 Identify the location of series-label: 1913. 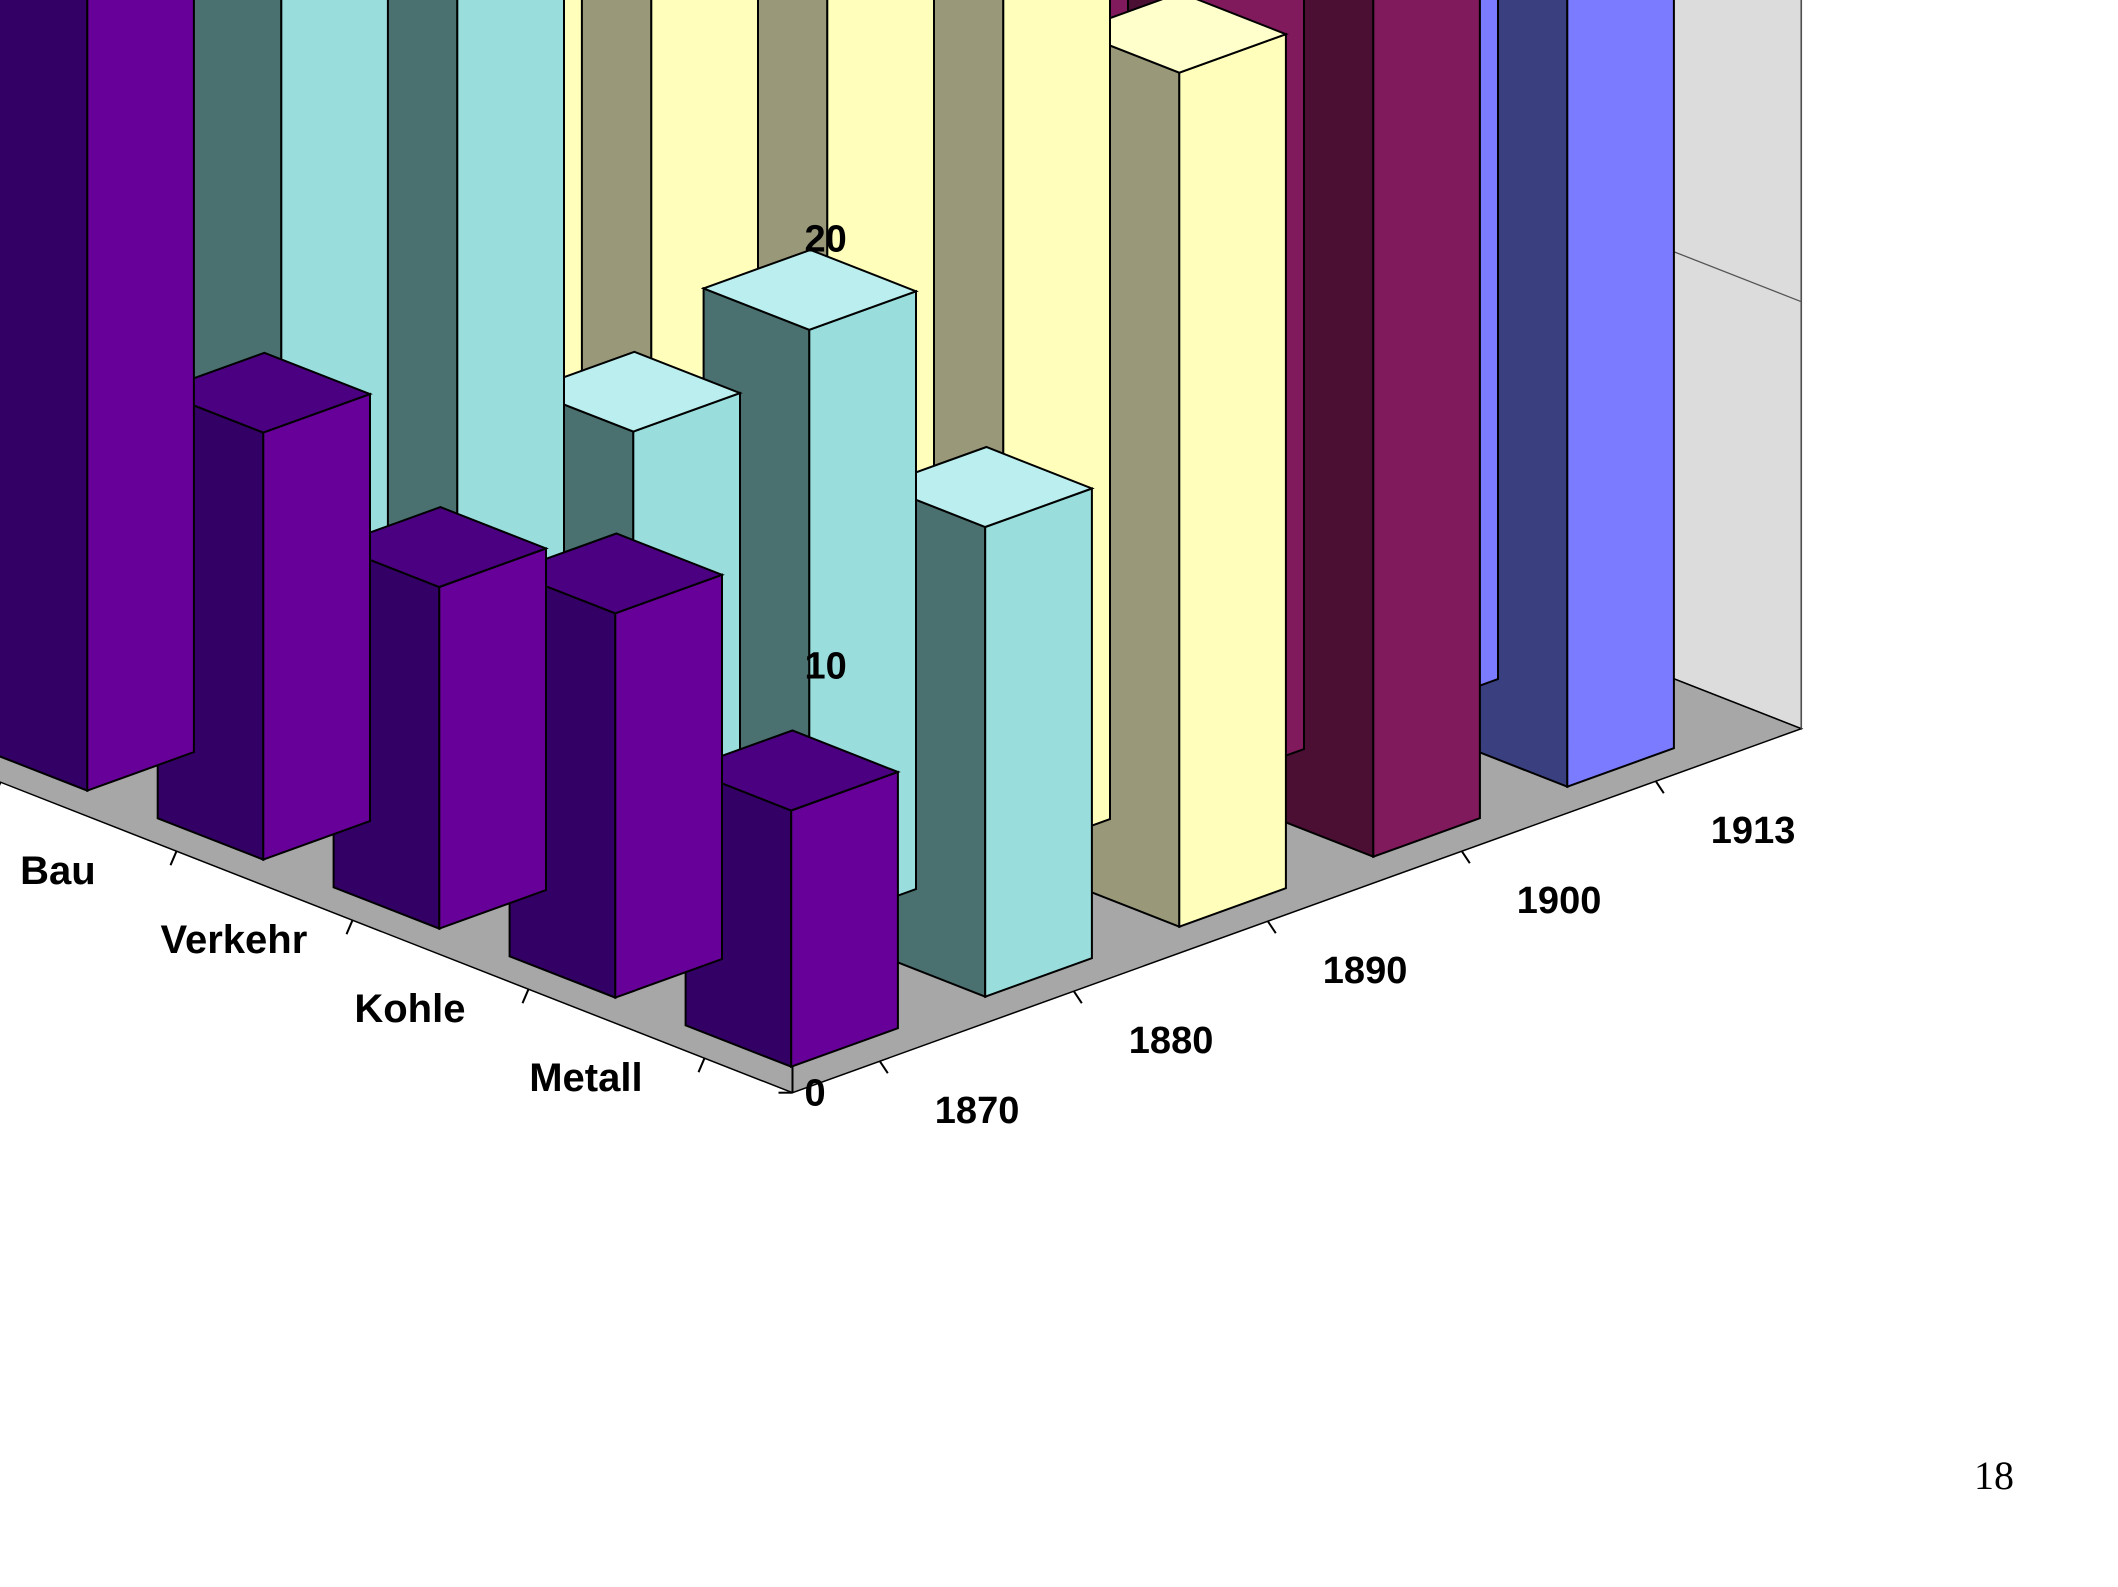
(1753, 831).